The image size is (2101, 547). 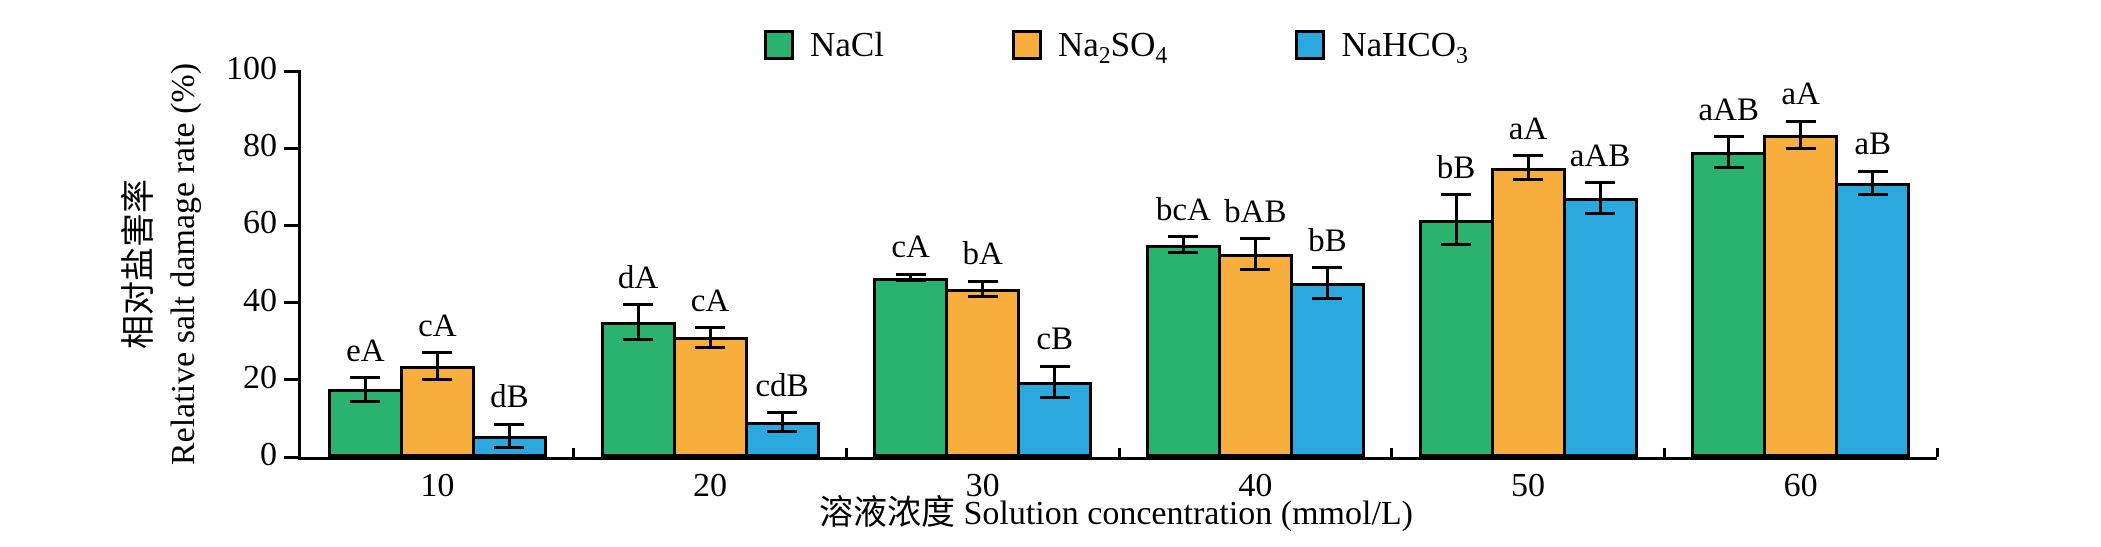 What do you see at coordinates (260, 300) in the screenshot?
I see `y-tick-label-40: 40` at bounding box center [260, 300].